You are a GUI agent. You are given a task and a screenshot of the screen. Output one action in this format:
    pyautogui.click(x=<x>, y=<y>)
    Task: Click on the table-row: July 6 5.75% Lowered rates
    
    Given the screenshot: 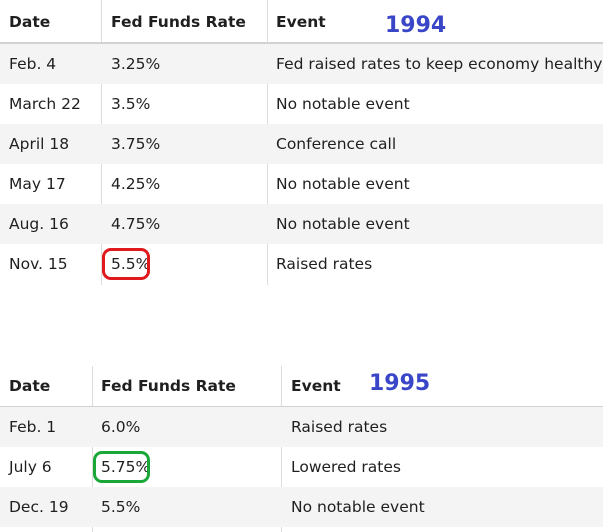 What is the action you would take?
    pyautogui.click(x=301, y=467)
    